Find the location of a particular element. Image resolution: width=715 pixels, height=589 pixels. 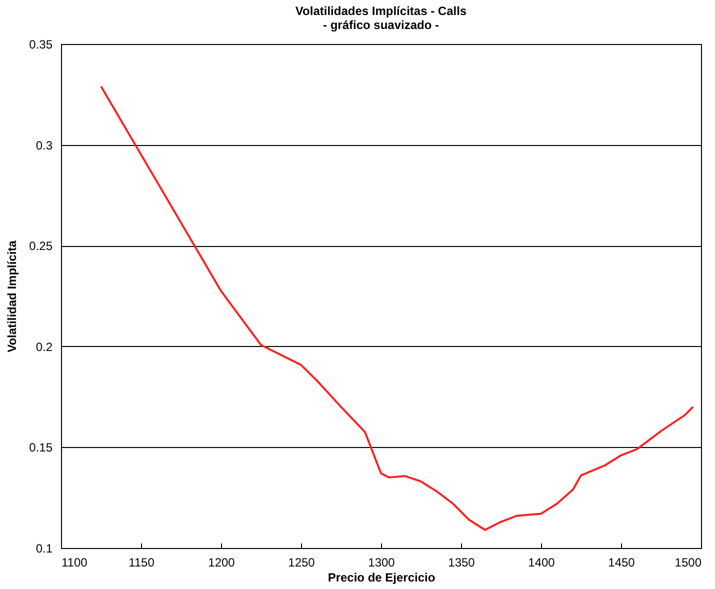

y-tick-label: 0.25 is located at coordinates (41, 246).